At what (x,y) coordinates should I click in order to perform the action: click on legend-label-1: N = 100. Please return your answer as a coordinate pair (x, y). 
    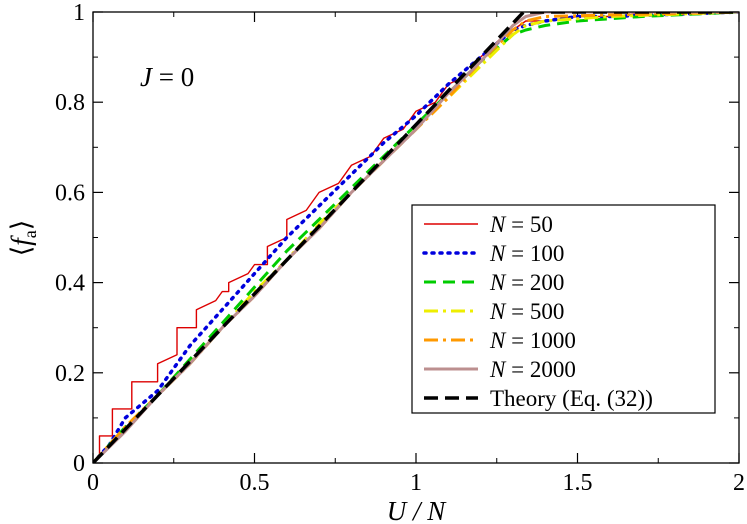
    Looking at the image, I should click on (526, 253).